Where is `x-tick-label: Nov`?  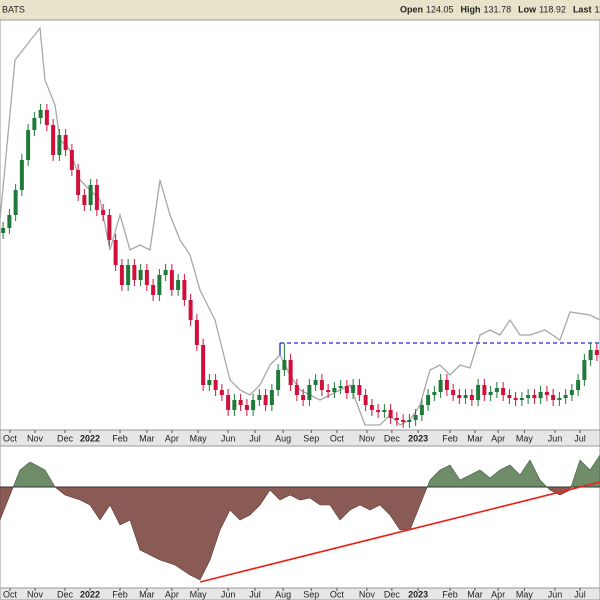 x-tick-label: Nov is located at coordinates (35, 594).